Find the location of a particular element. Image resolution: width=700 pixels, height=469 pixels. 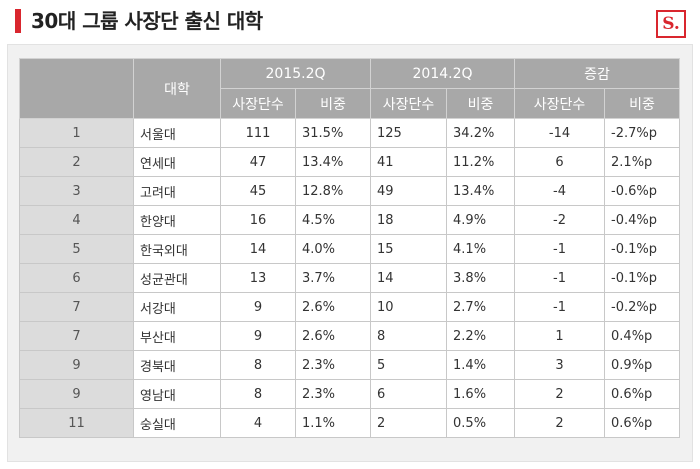

group-header-2015: 2015.2Q is located at coordinates (295, 73).